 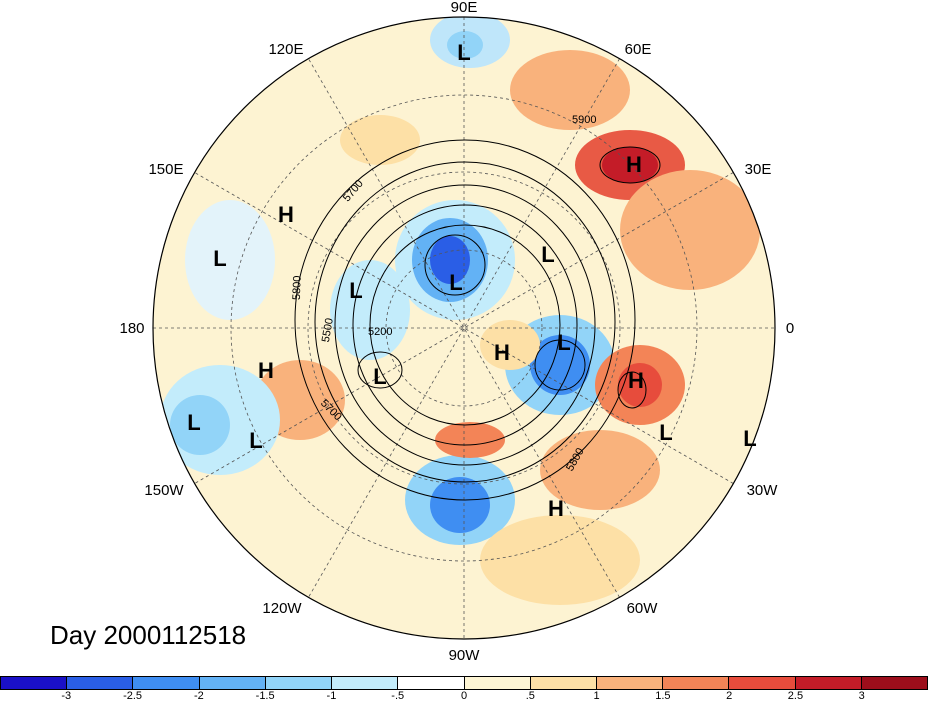 I want to click on colorbar-tick-label: -.5, so click(x=398, y=696).